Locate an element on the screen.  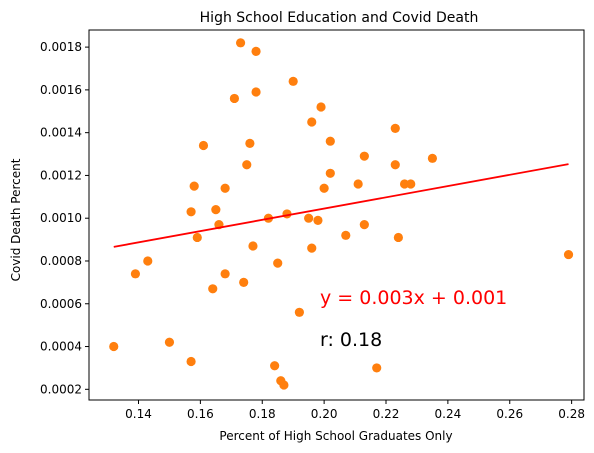
y-tick-label: 0.0008 is located at coordinates (61, 261).